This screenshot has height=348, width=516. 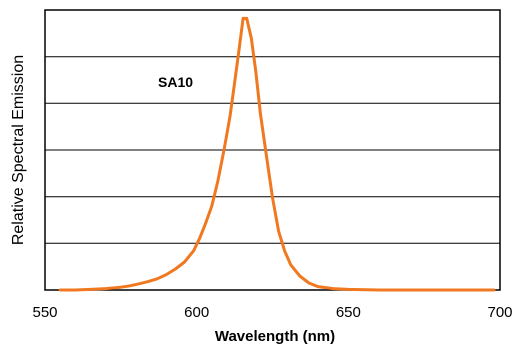 What do you see at coordinates (499, 312) in the screenshot?
I see `x-tick-label-700: 700` at bounding box center [499, 312].